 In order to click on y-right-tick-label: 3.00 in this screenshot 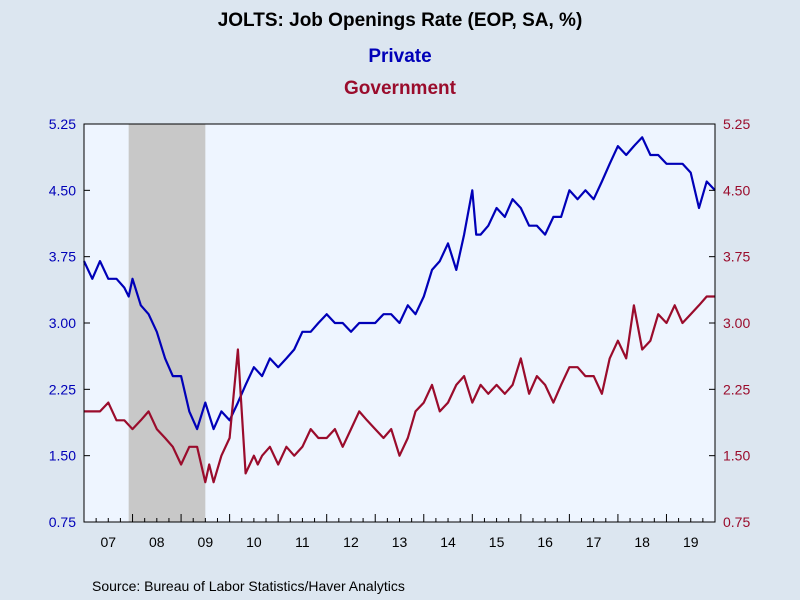, I will do `click(736, 323)`.